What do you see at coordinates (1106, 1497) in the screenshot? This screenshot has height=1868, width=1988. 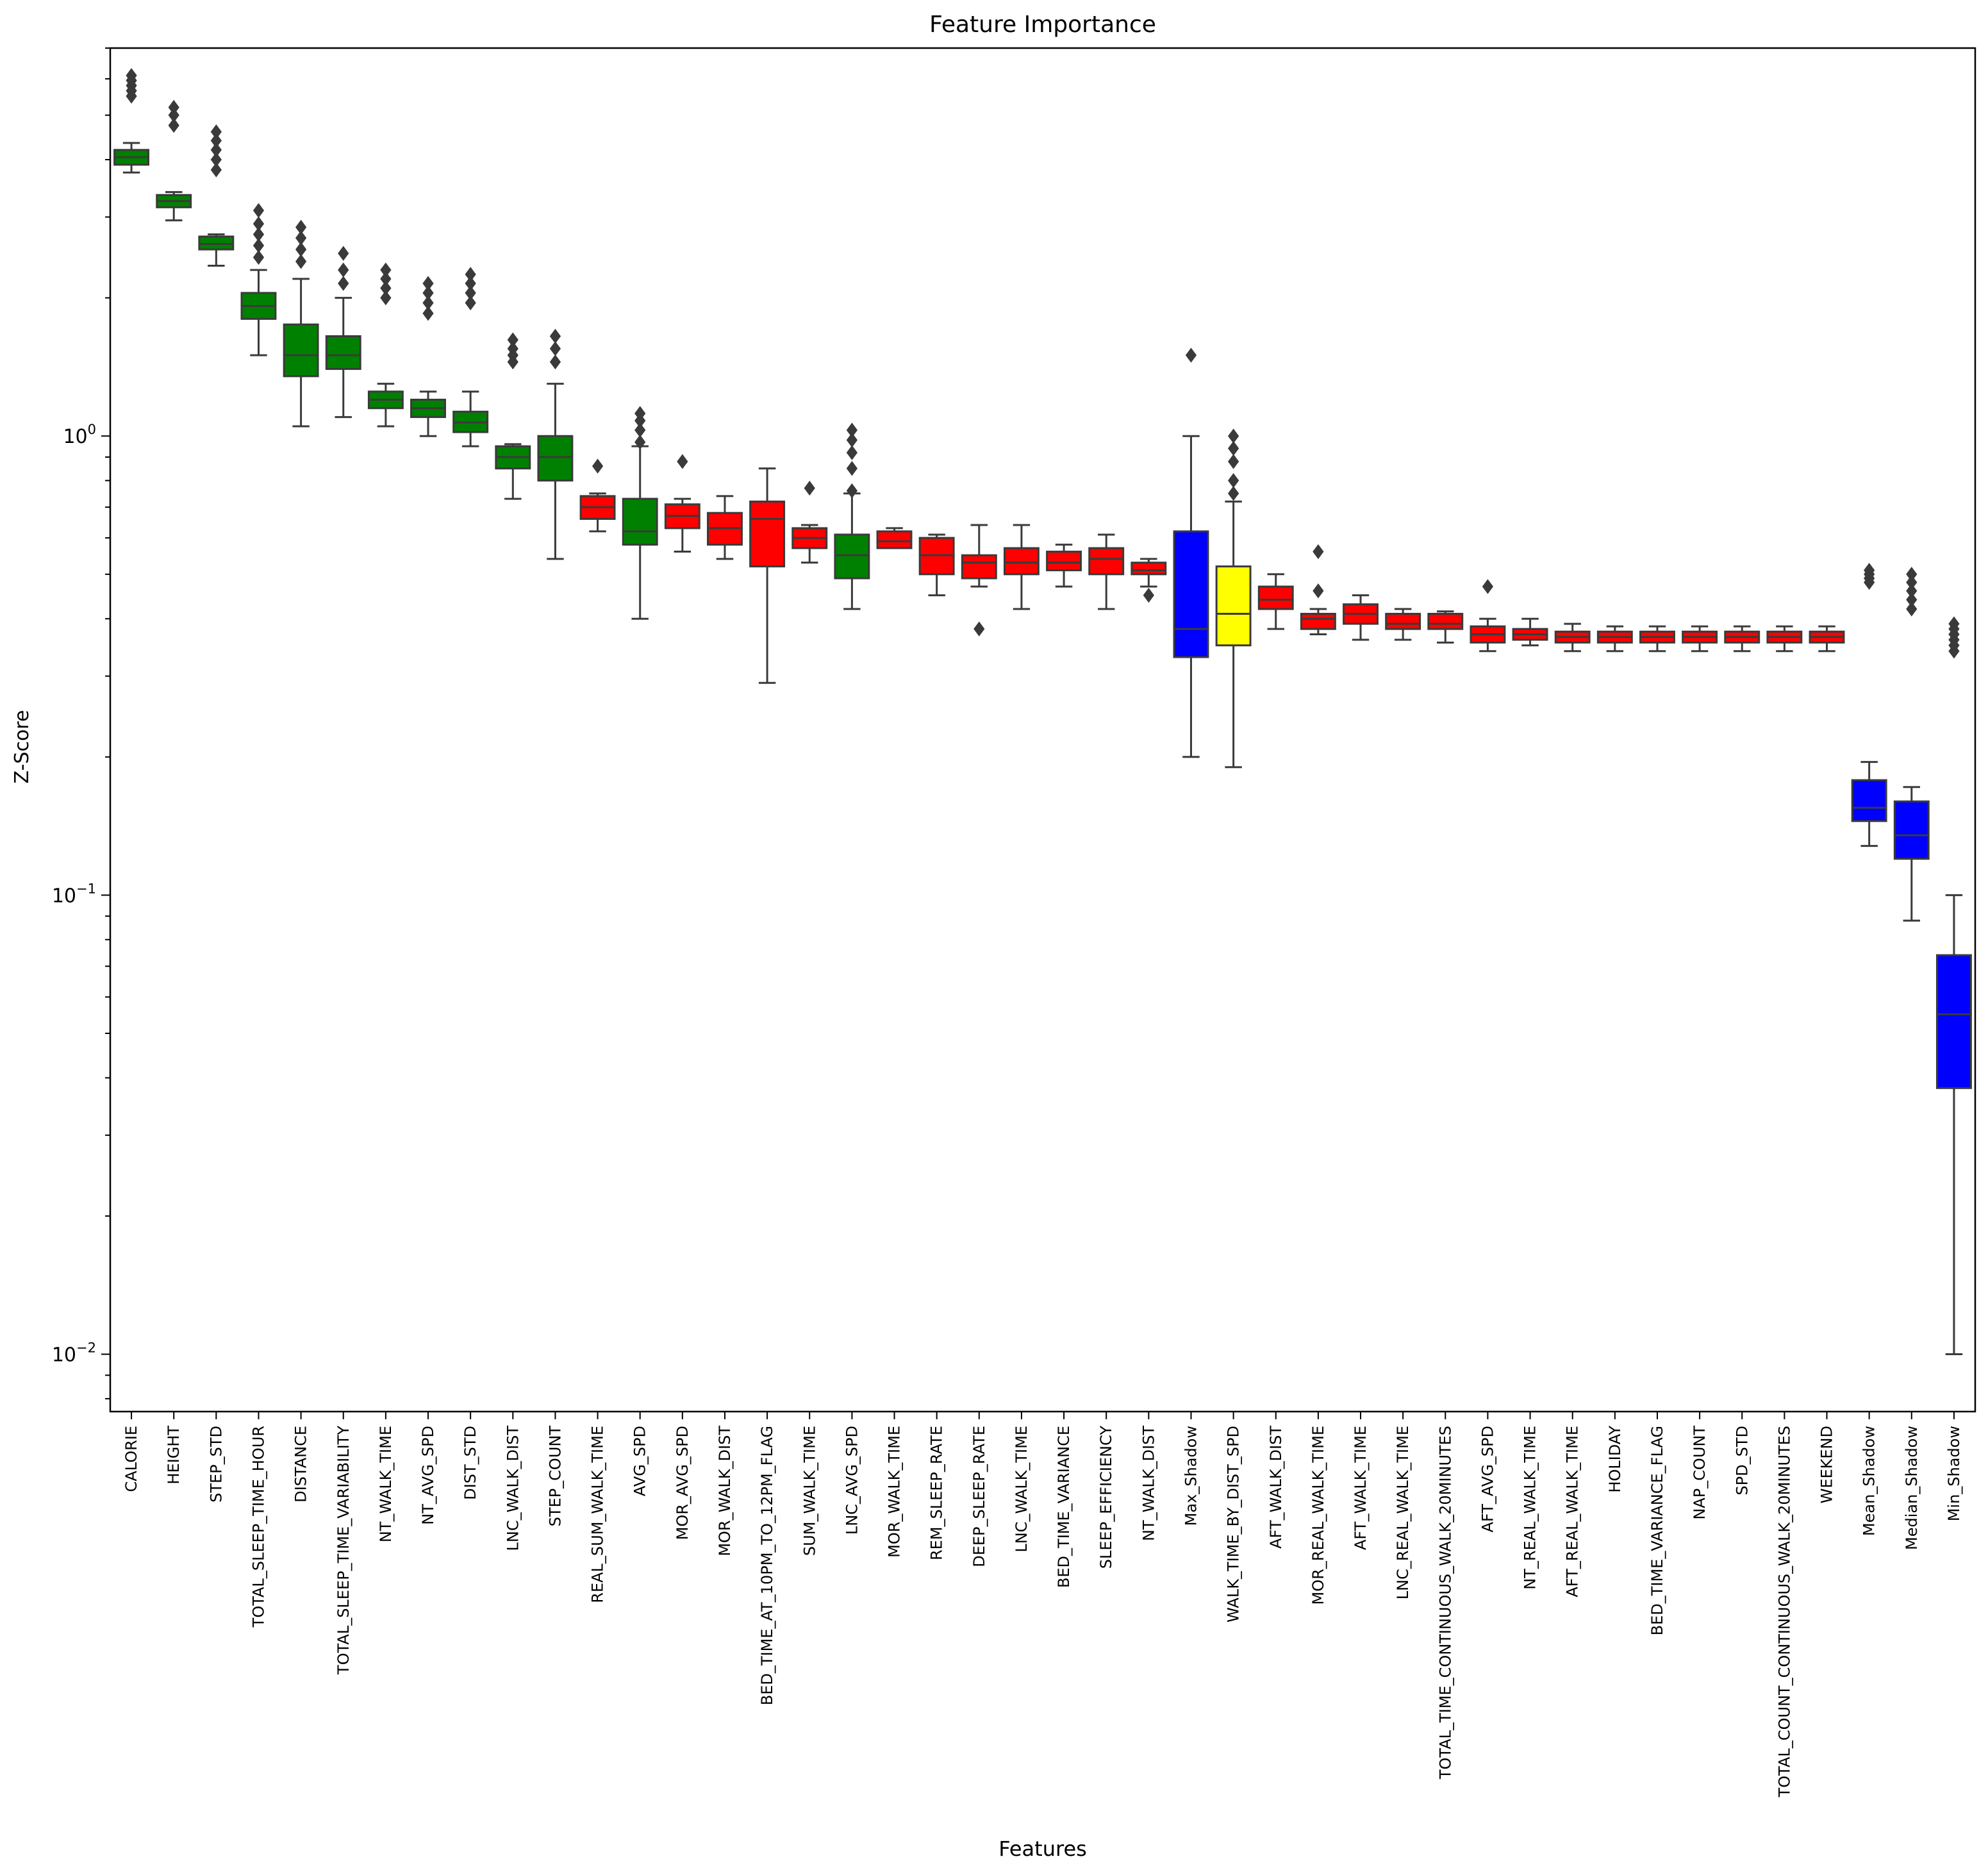 I see `x-tick-label: SLEEP_EFFICIENCY` at bounding box center [1106, 1497].